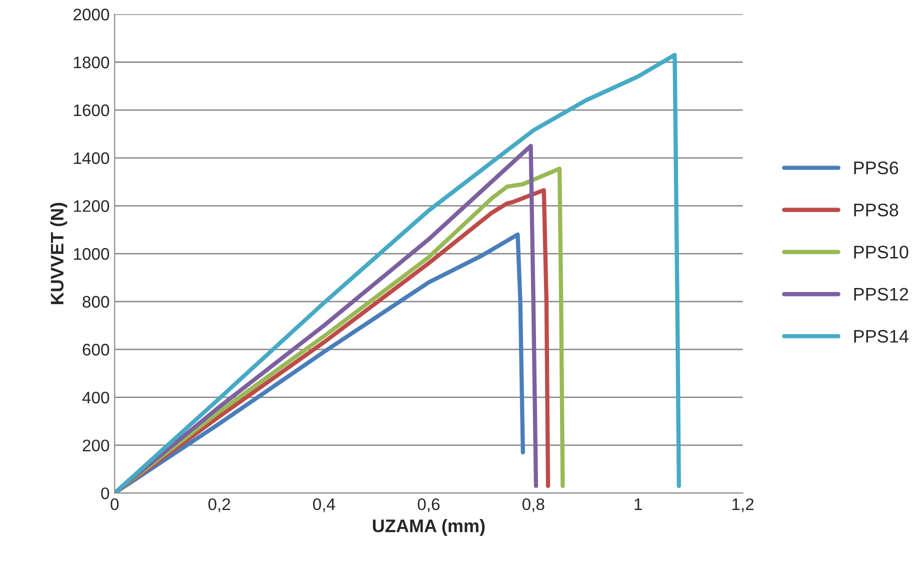  What do you see at coordinates (92, 158) in the screenshot?
I see `y-tick-label: 1400` at bounding box center [92, 158].